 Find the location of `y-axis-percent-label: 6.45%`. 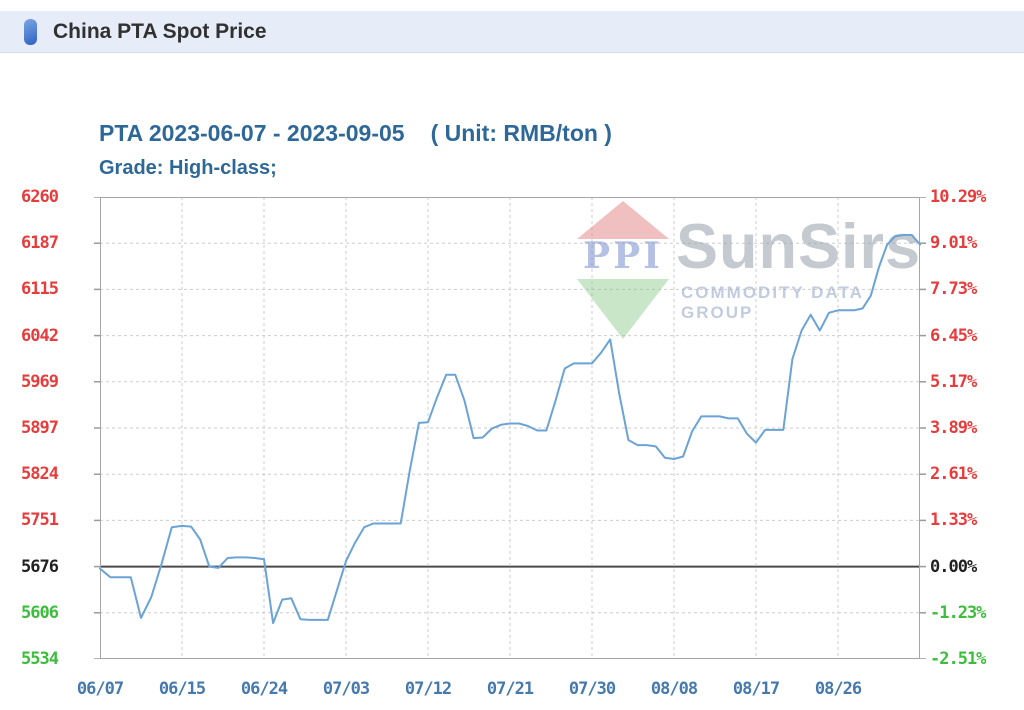

y-axis-percent-label: 6.45% is located at coordinates (953, 335).